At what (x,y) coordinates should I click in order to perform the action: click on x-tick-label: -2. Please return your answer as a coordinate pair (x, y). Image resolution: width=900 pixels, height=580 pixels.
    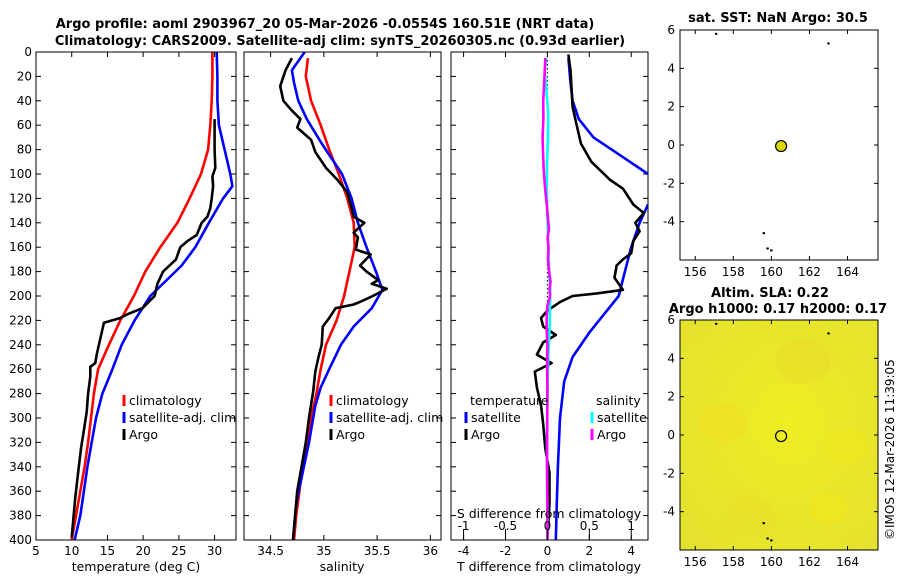
    Looking at the image, I should click on (506, 551).